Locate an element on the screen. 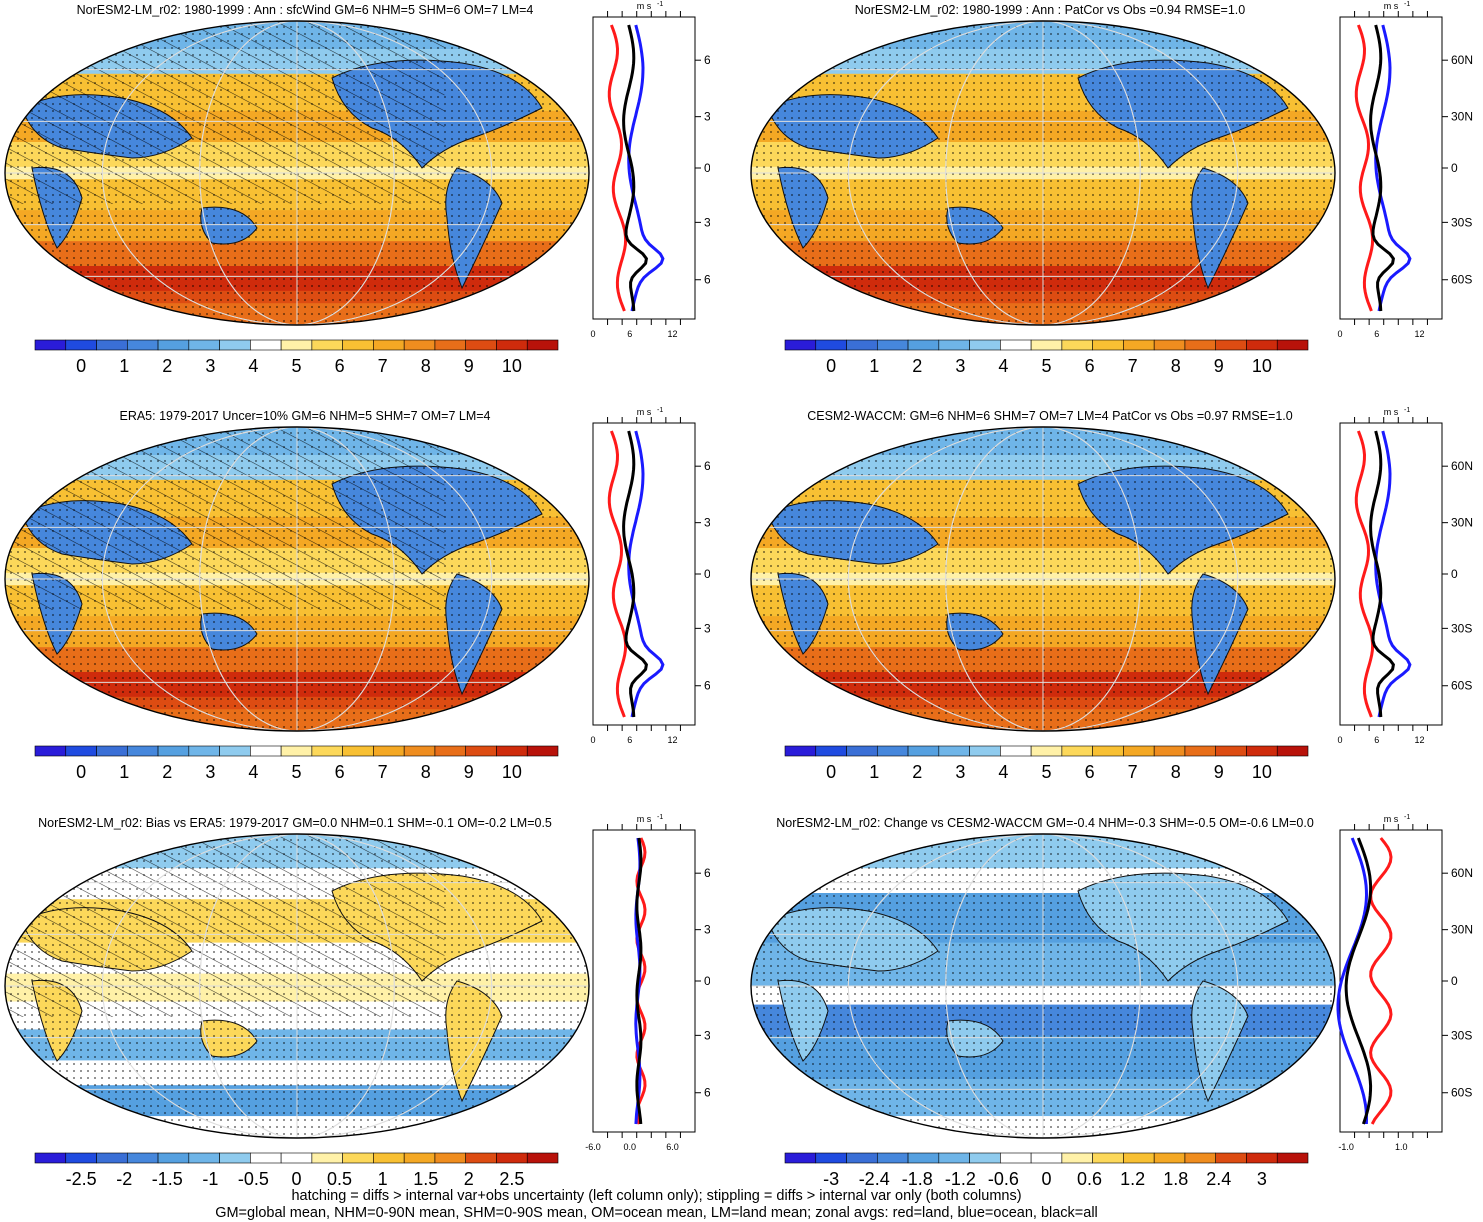  colorbar-tick-label: 1.2 is located at coordinates (1132, 1179).